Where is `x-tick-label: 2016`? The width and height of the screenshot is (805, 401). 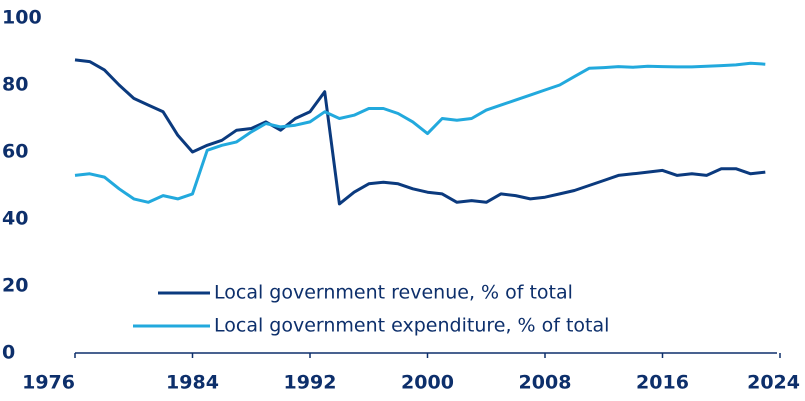
x-tick-label: 2016 is located at coordinates (662, 383).